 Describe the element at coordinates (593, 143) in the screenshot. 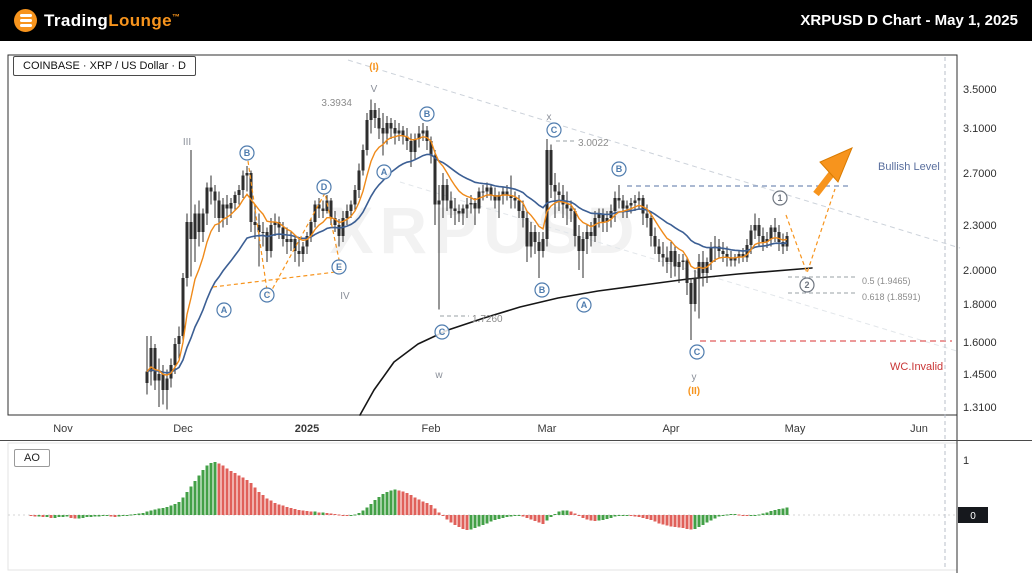

I see `svg-text: 3.0022` at that location.